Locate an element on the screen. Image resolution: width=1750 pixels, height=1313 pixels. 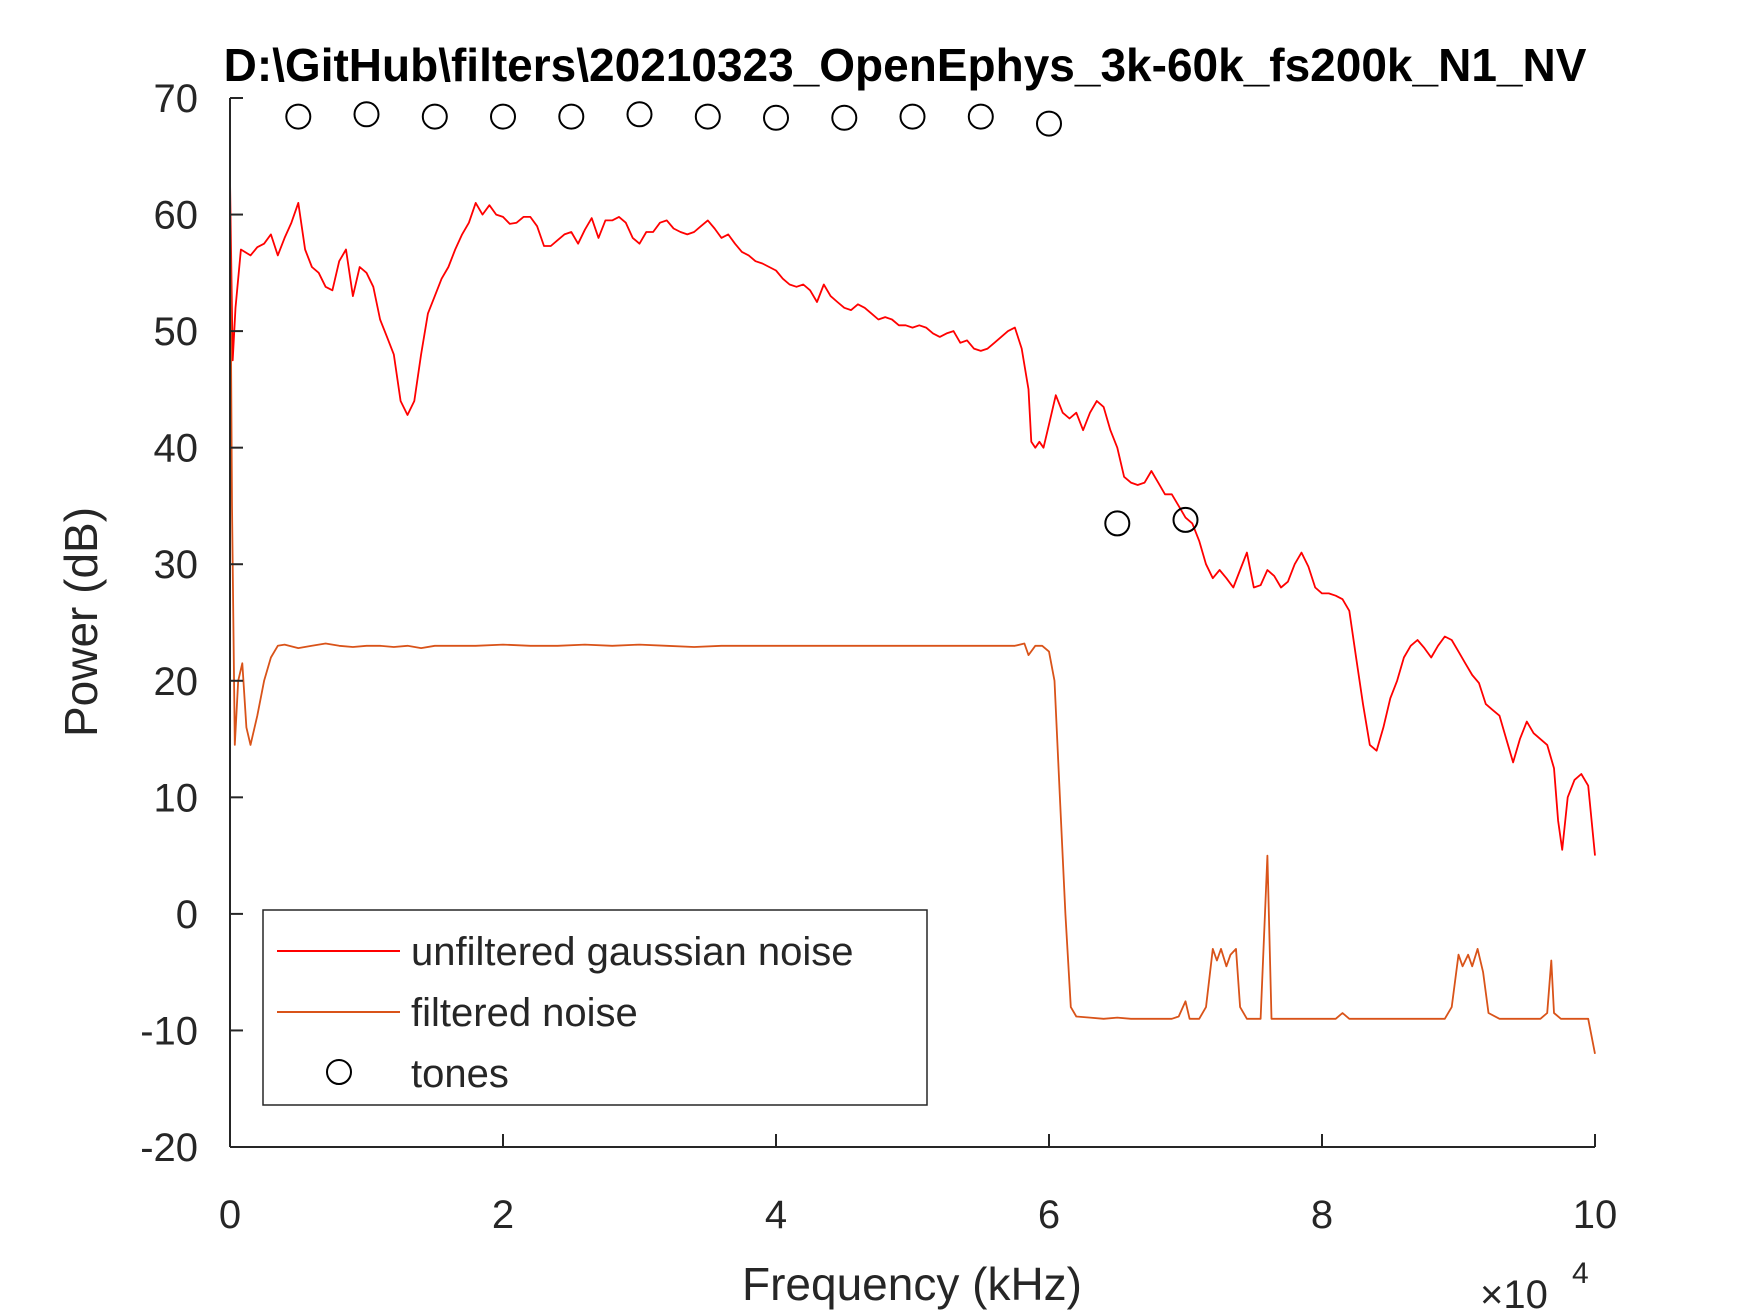
legend-marker-tones is located at coordinates (339, 1072).